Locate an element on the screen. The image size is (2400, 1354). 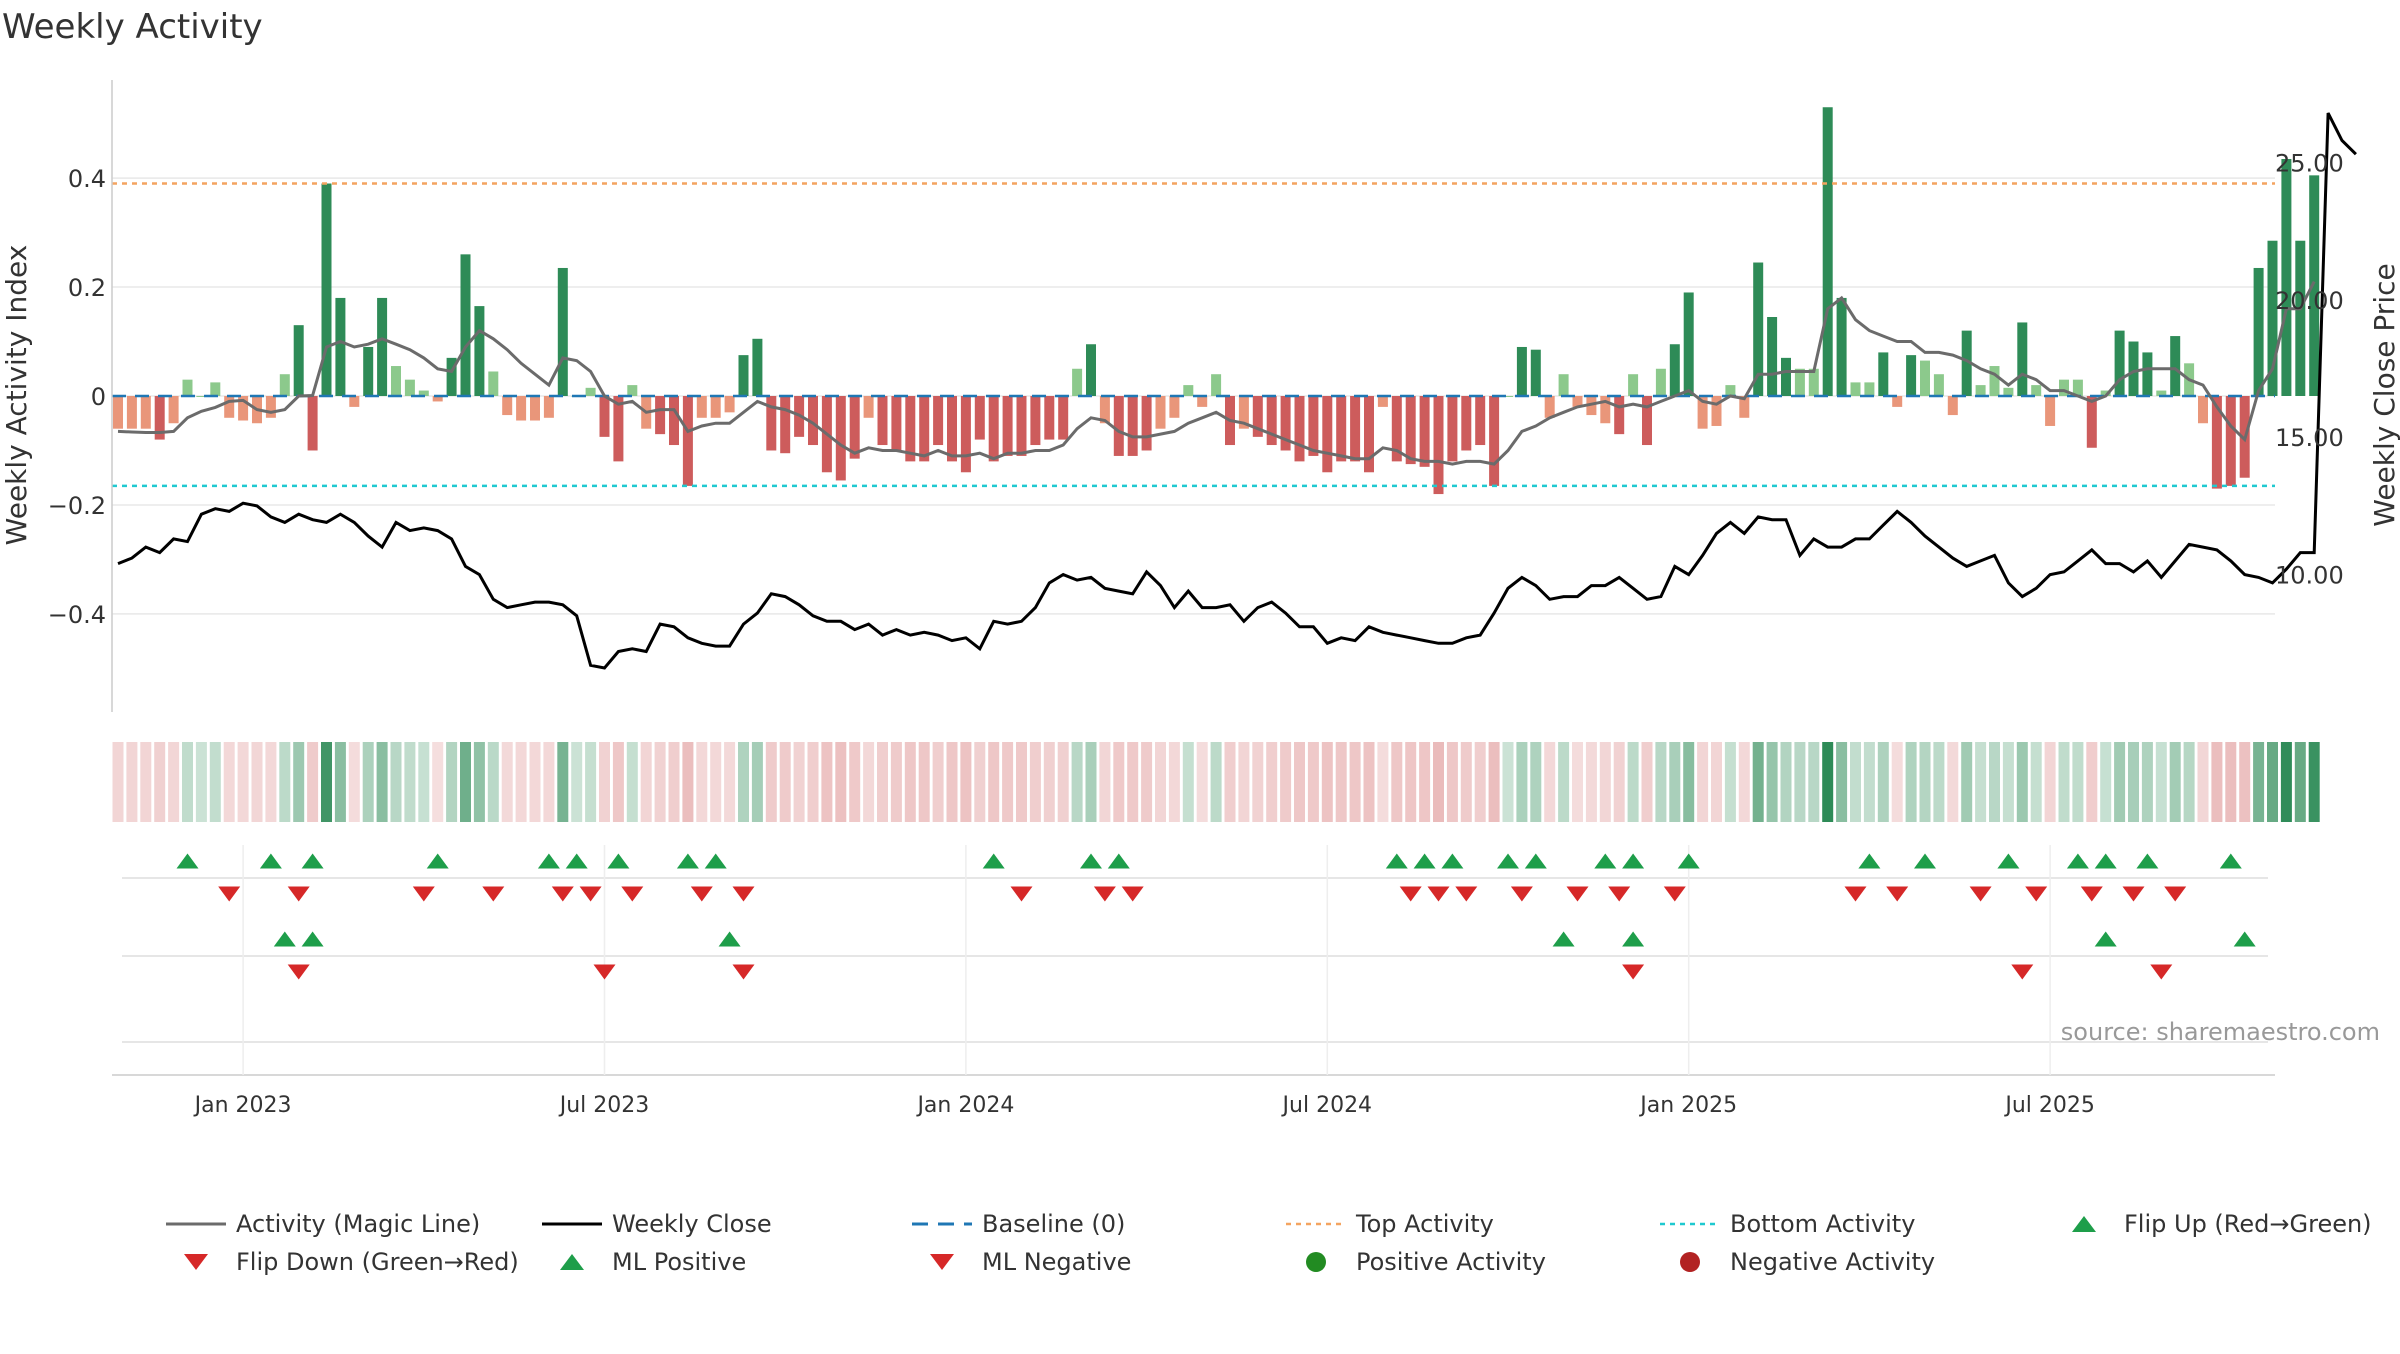
legend-label: Flip Up (Red→Green) is located at coordinates (2248, 1224).